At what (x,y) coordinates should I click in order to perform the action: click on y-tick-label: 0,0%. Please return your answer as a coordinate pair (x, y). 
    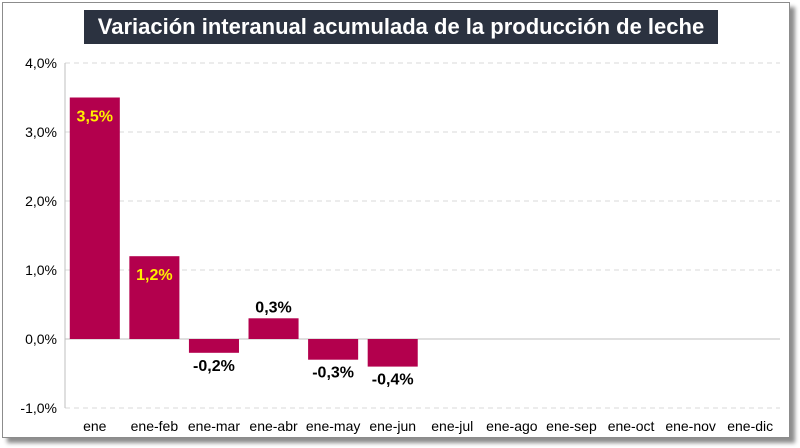
    Looking at the image, I should click on (41, 339).